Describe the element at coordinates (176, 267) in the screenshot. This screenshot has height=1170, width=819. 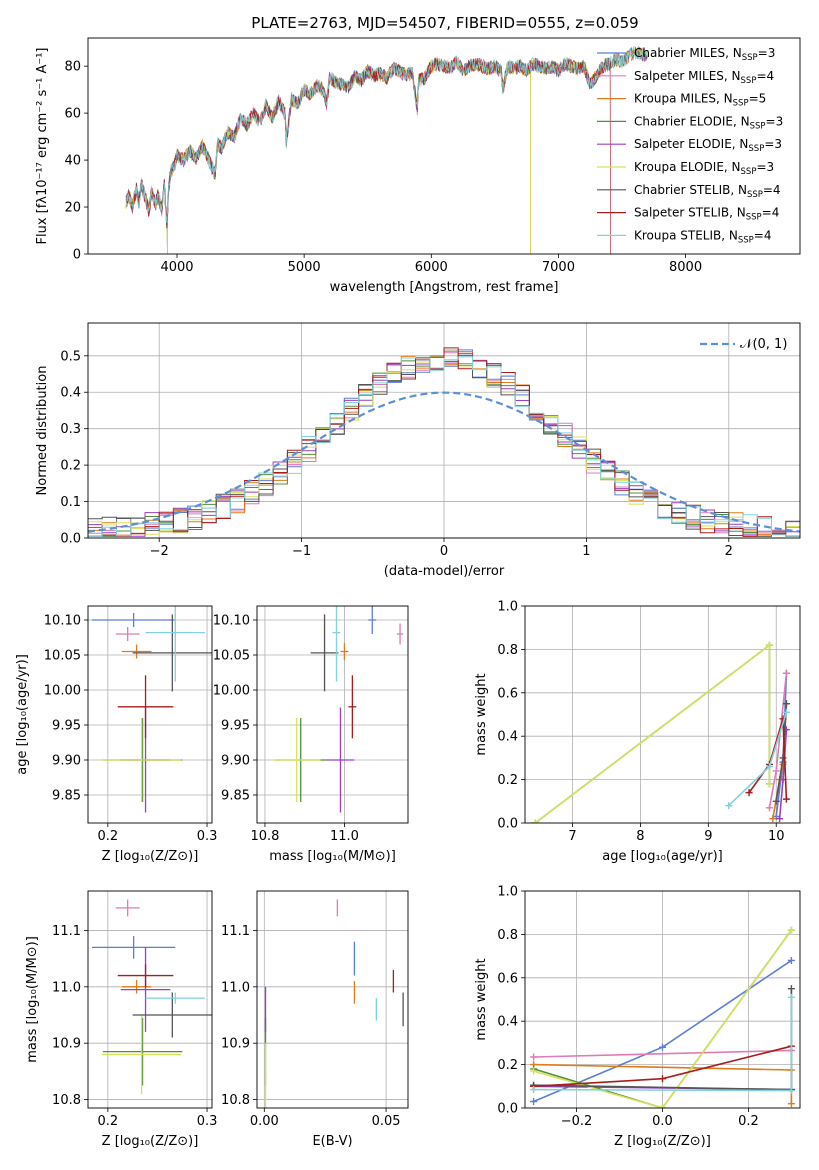
I see `x-tick-label: 4000` at that location.